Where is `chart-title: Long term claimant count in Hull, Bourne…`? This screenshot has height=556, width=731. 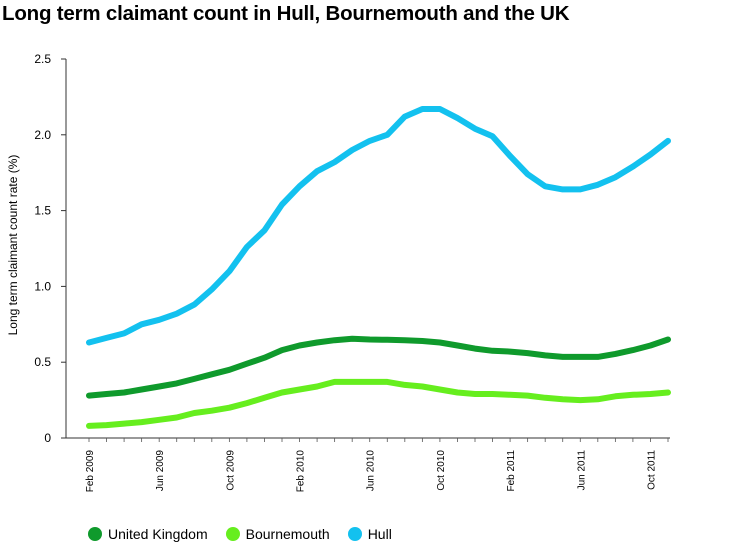 chart-title: Long term claimant count in Hull, Bourne… is located at coordinates (286, 13).